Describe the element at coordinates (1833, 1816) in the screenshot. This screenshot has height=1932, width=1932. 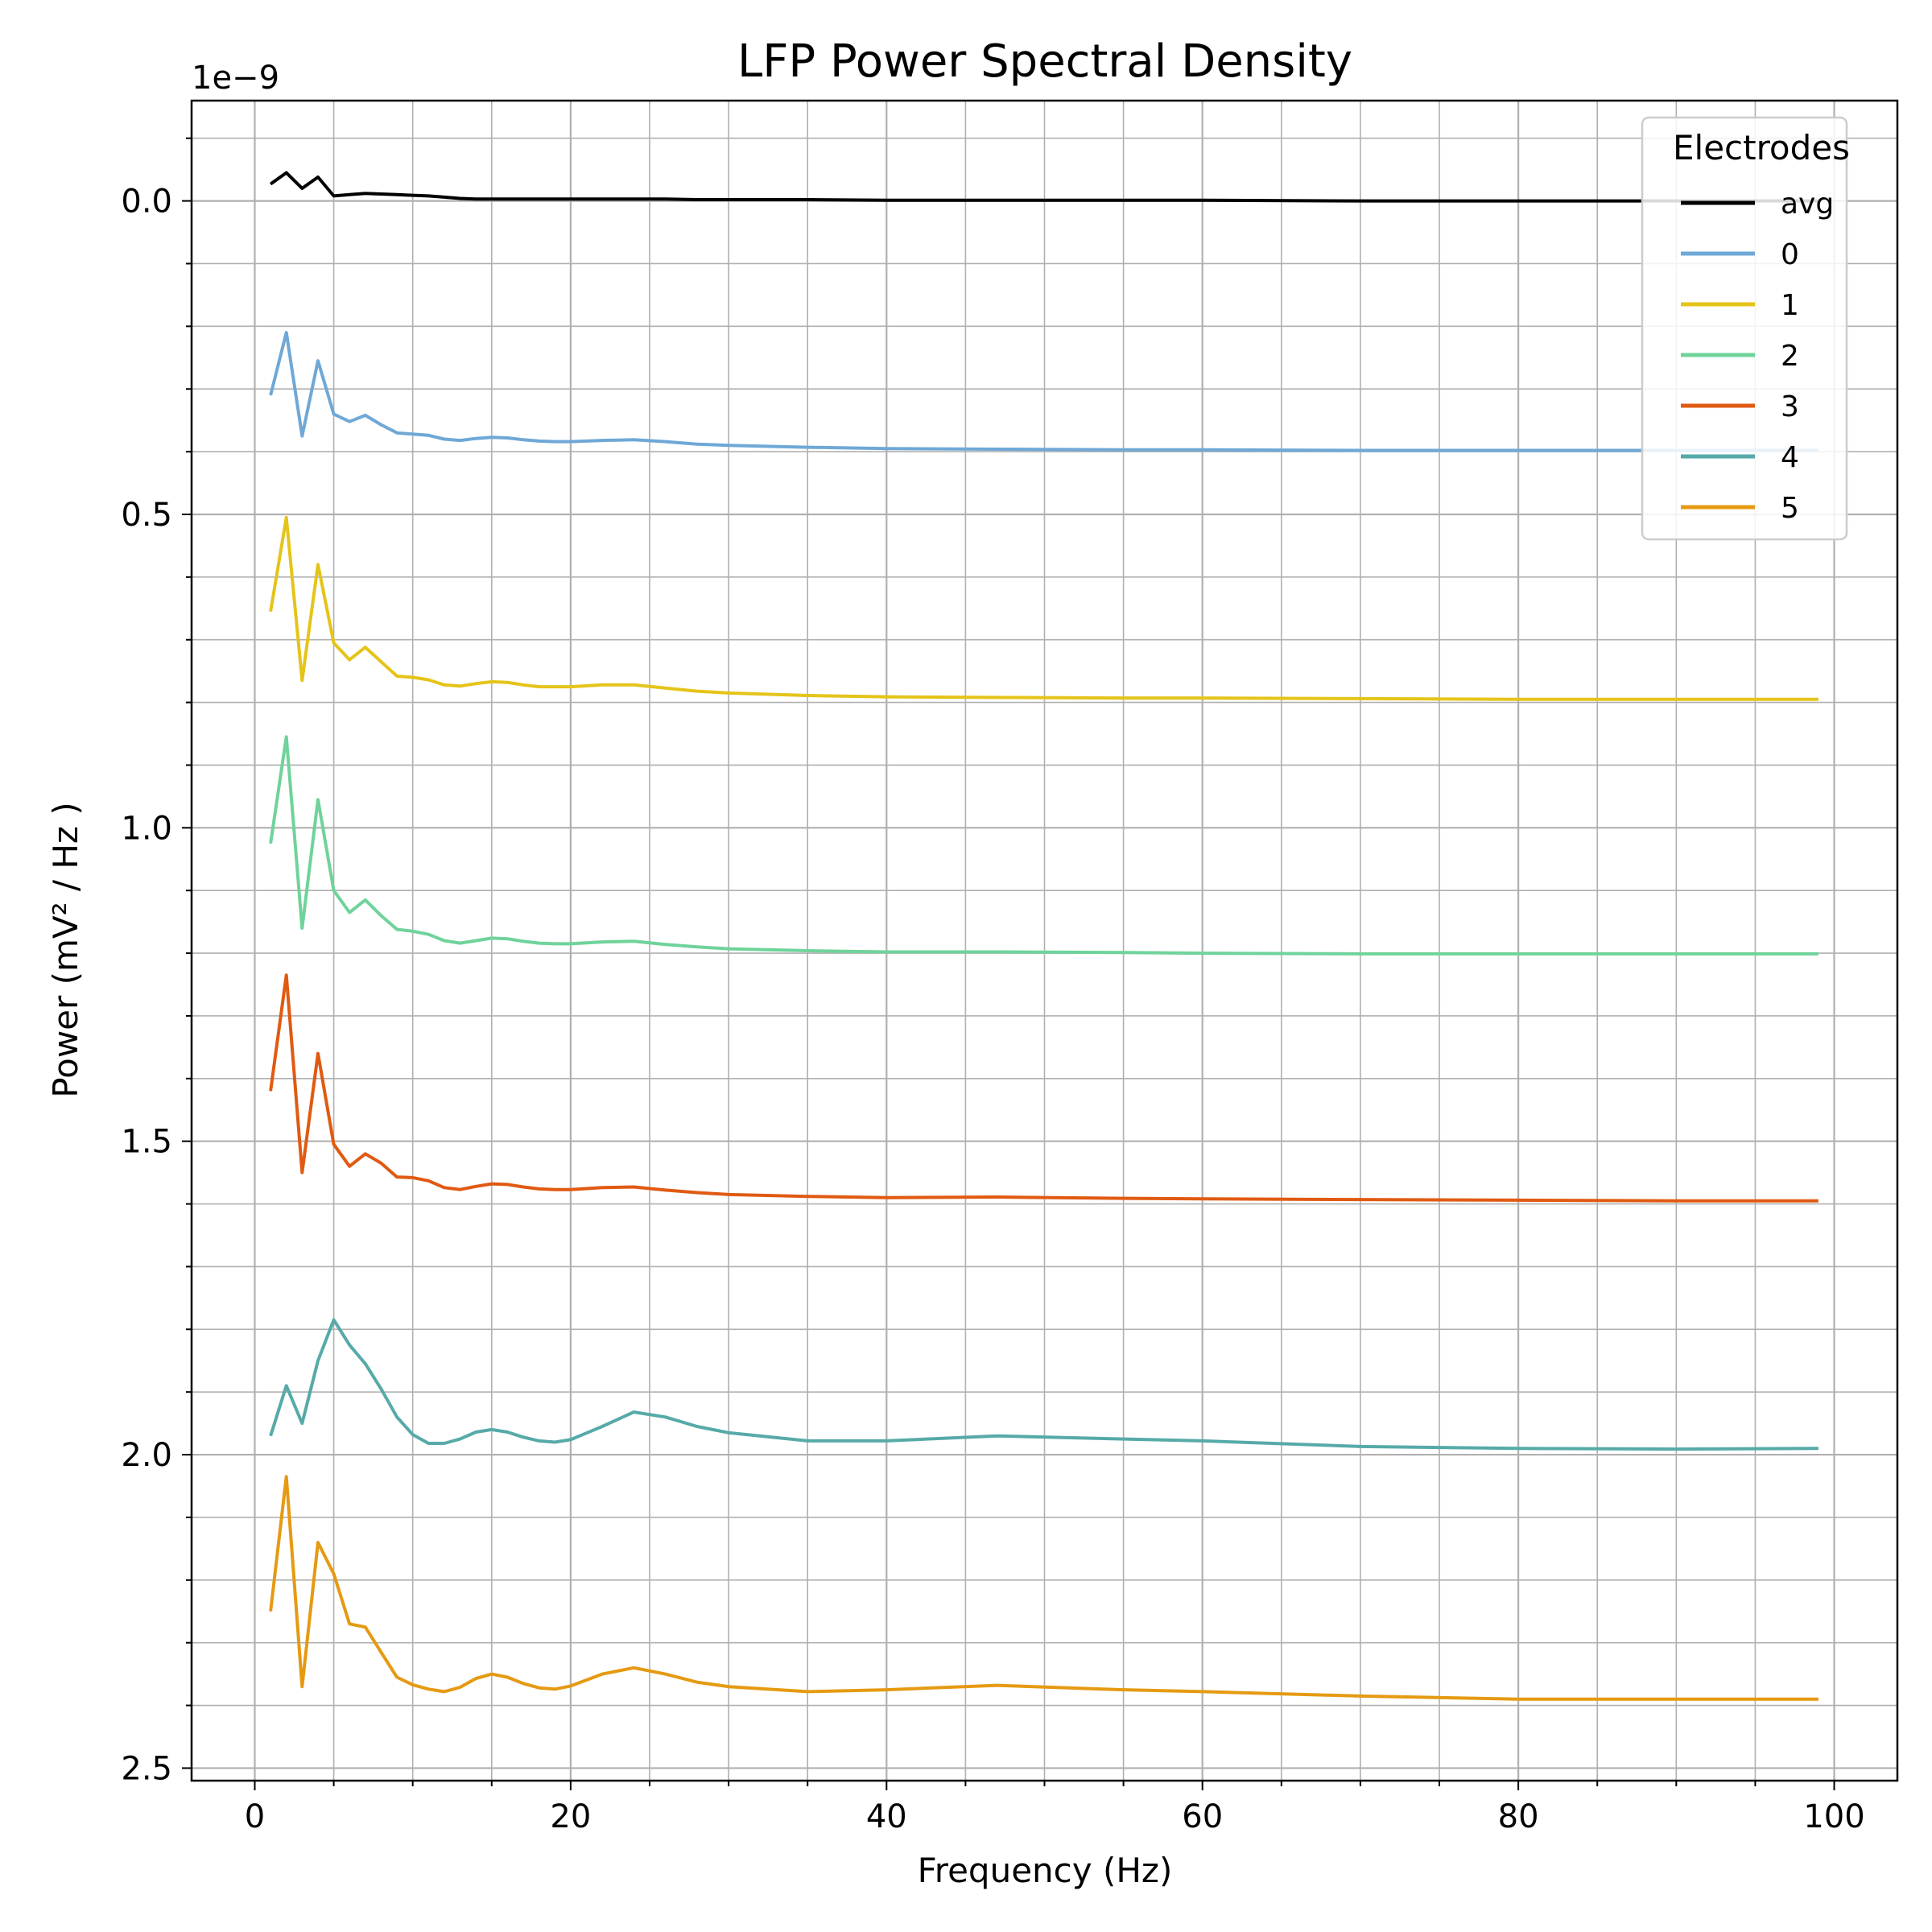
I see `x-tick-label: 100` at that location.